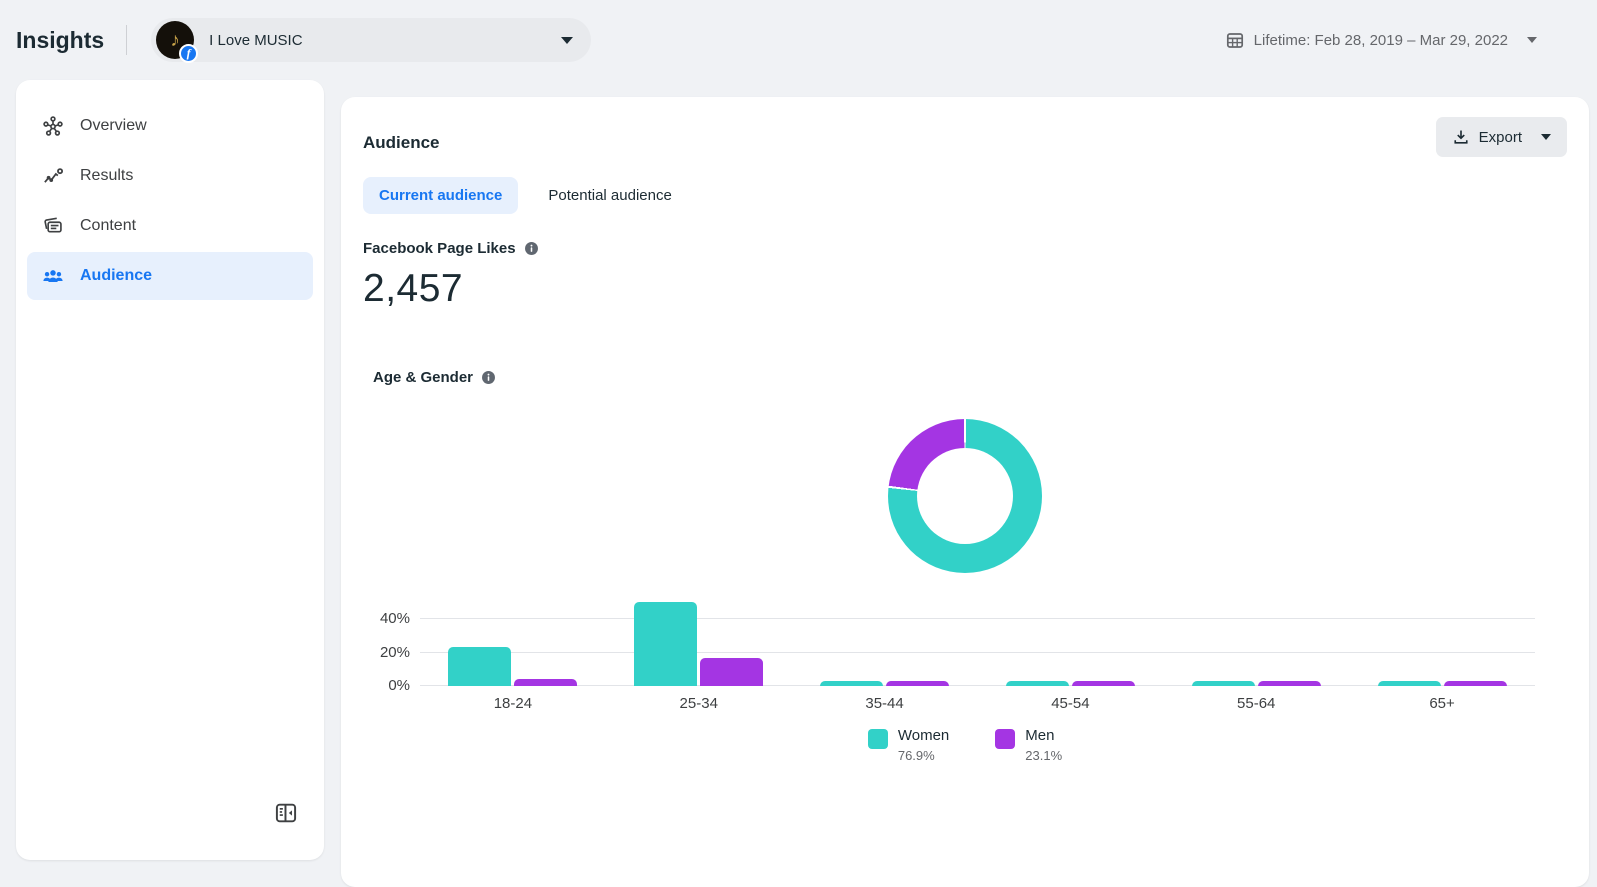 Image resolution: width=1597 pixels, height=887 pixels. I want to click on bars, so click(977, 639).